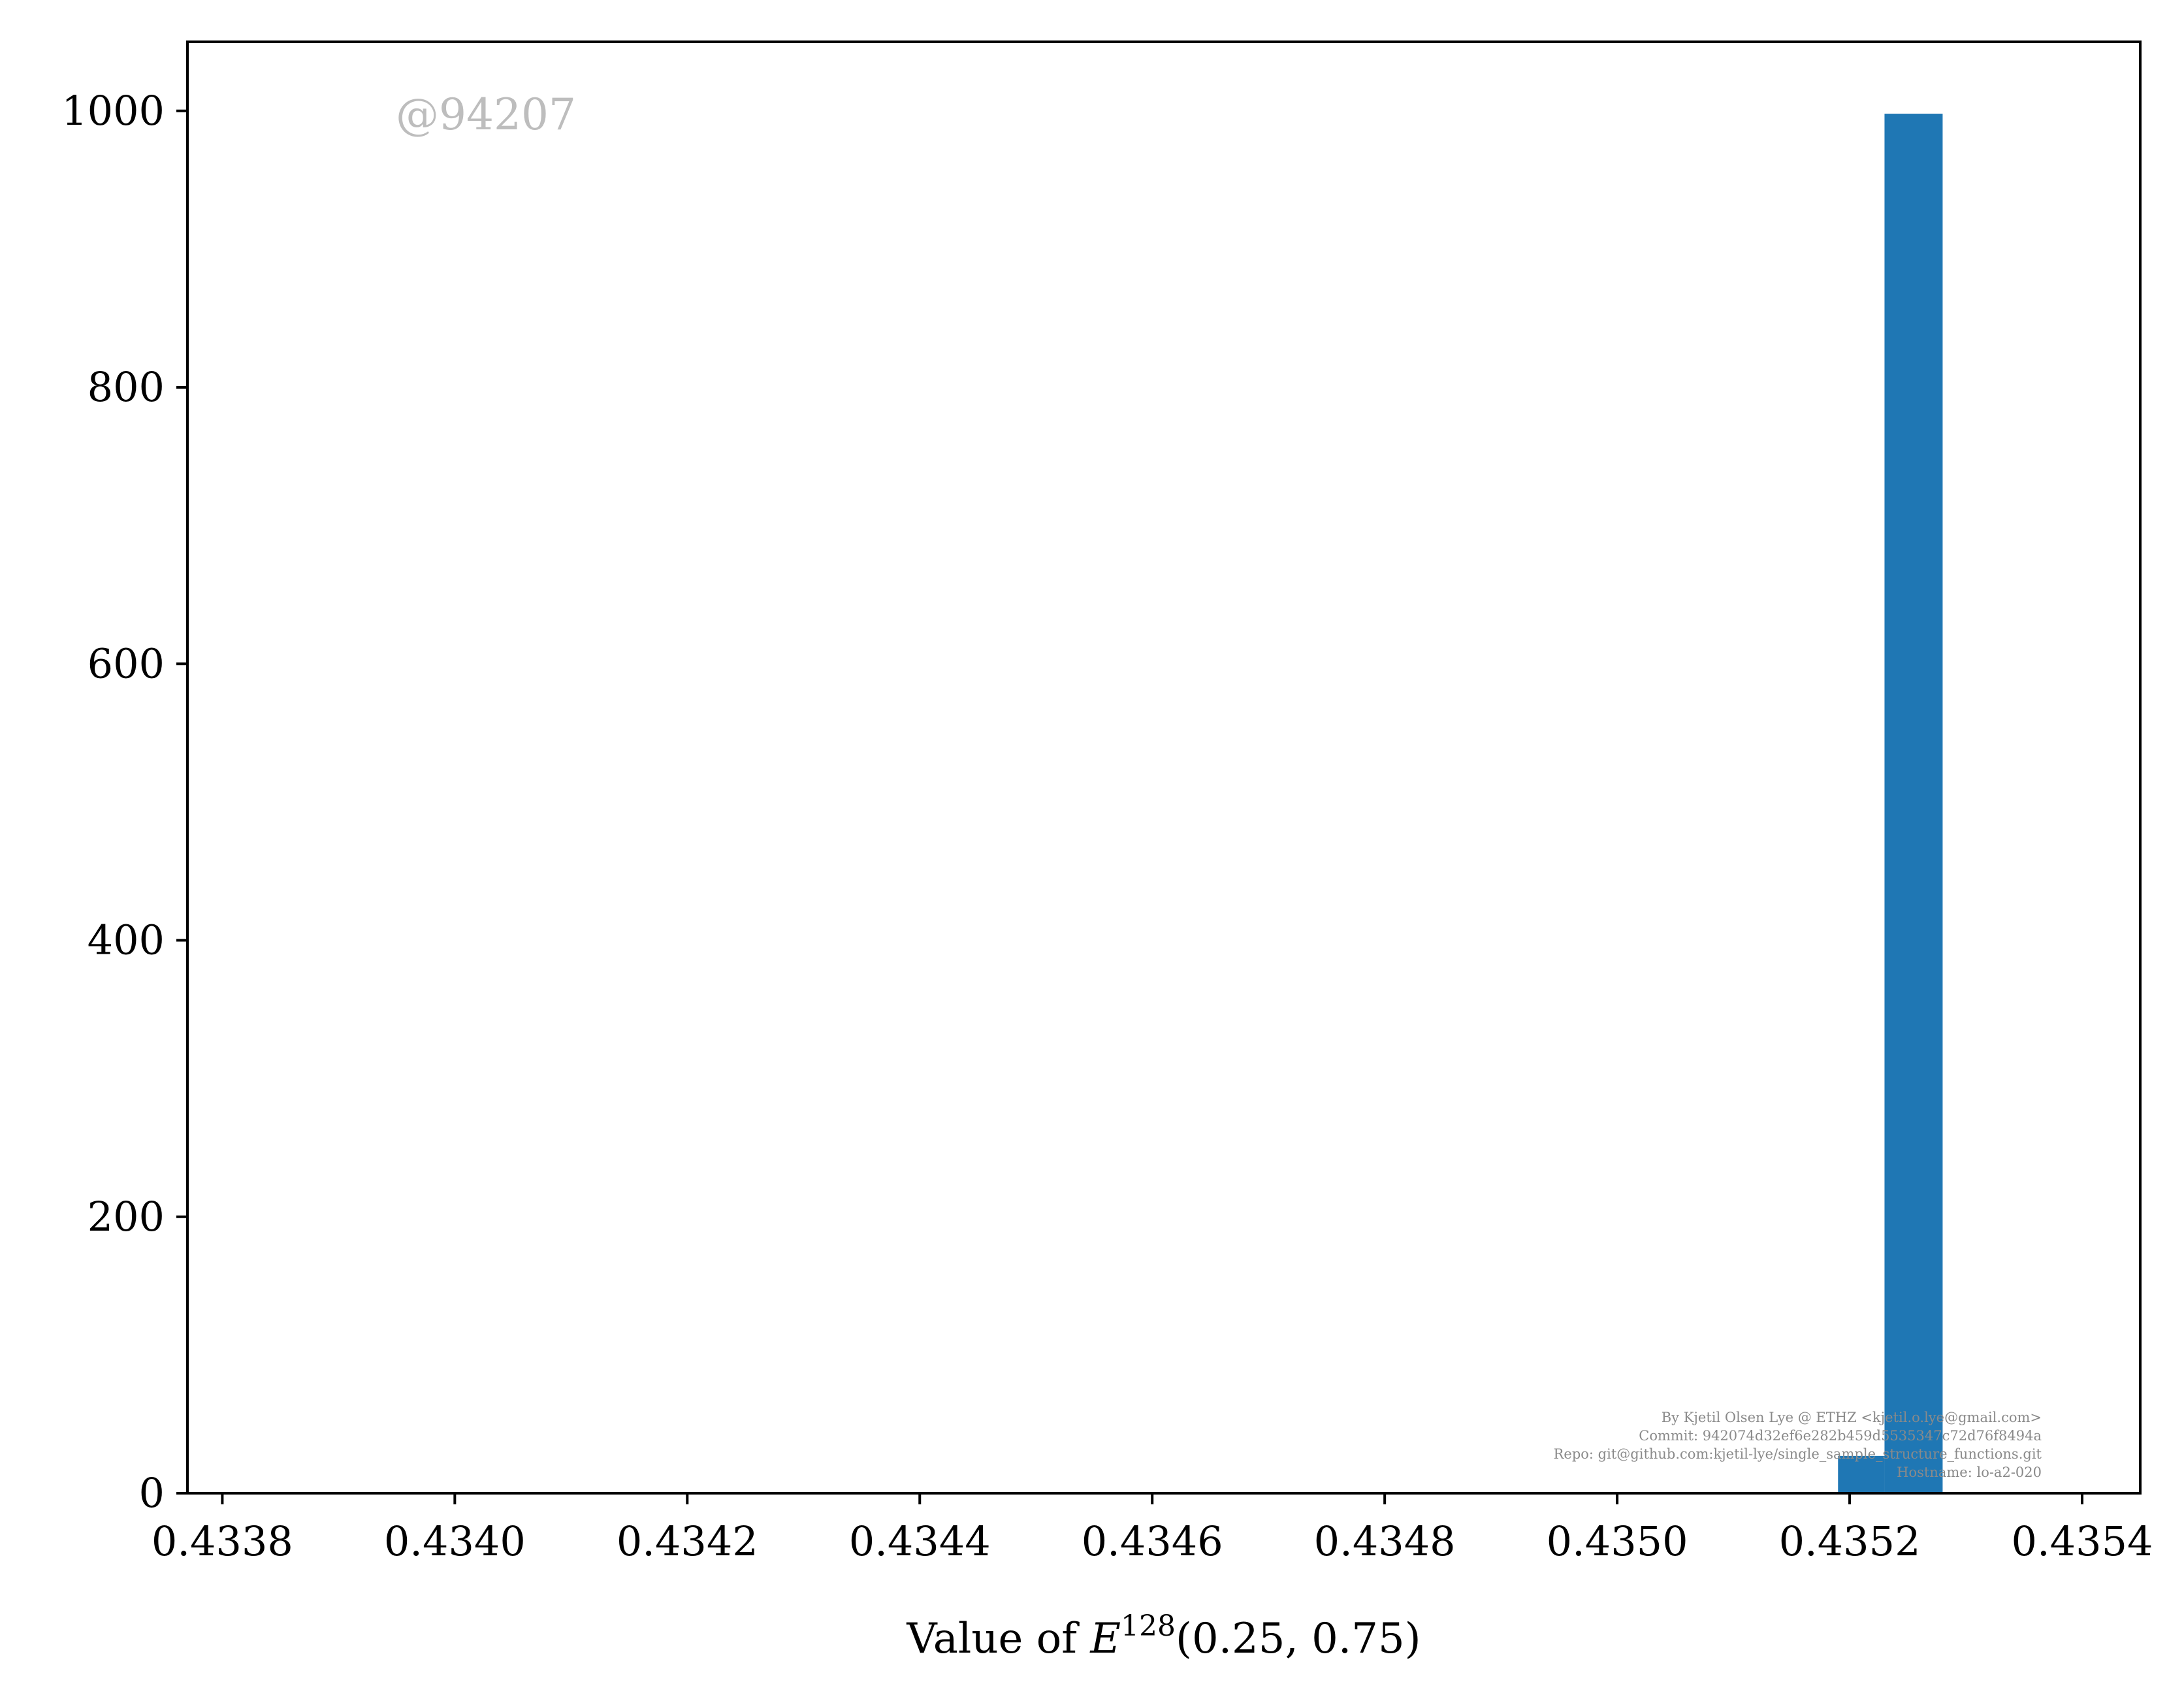  Describe the element at coordinates (1152, 1541) in the screenshot. I see `x-tick-label: 0.4346` at that location.